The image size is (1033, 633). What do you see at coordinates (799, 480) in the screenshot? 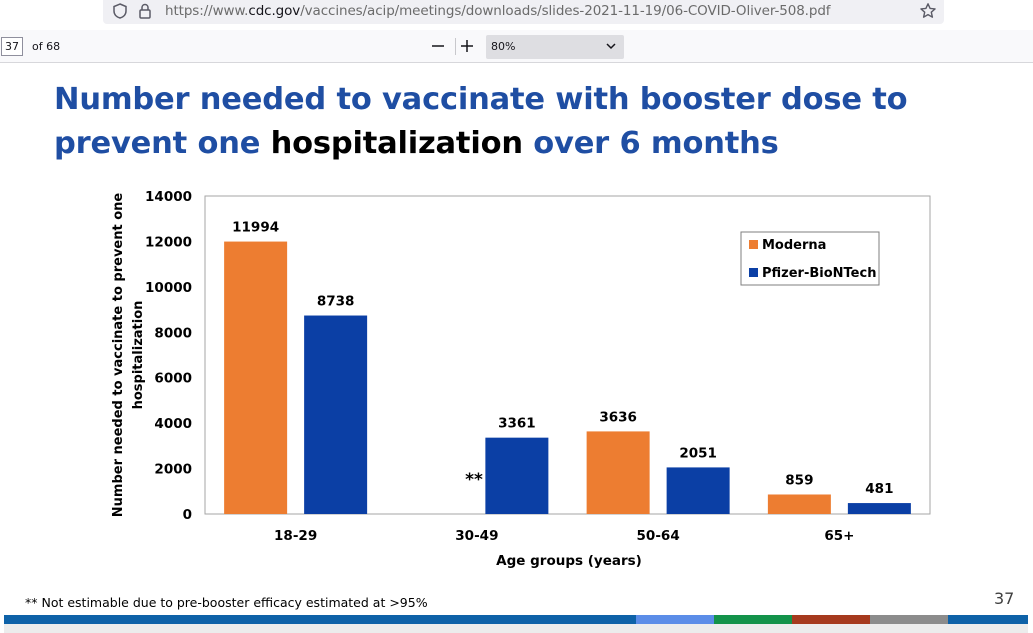
I see `bar-value-label: 859` at bounding box center [799, 480].